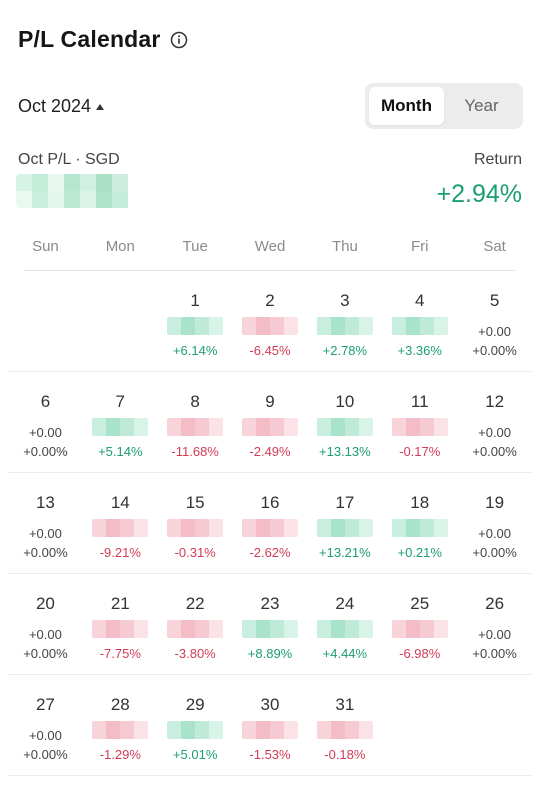  I want to click on calendar-day-cell: 26 +0.00 +0.00%, so click(494, 624).